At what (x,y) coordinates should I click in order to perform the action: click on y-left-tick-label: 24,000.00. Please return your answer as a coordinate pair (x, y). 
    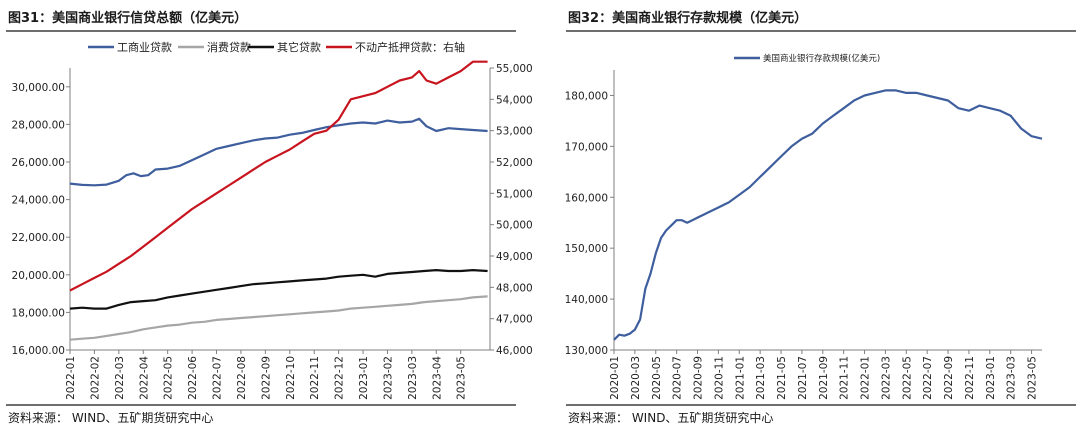
    Looking at the image, I should click on (38, 201).